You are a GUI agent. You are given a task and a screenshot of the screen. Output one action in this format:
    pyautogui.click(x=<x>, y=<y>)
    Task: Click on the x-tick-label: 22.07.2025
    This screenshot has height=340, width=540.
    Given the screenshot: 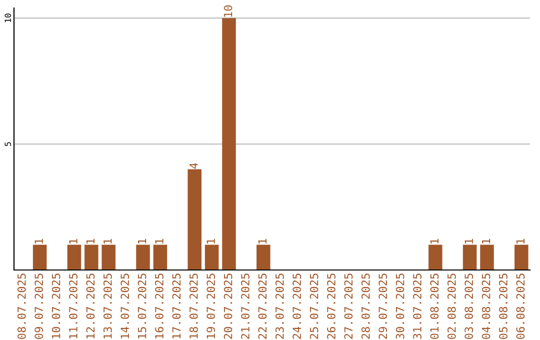 What is the action you would take?
    pyautogui.click(x=262, y=306)
    